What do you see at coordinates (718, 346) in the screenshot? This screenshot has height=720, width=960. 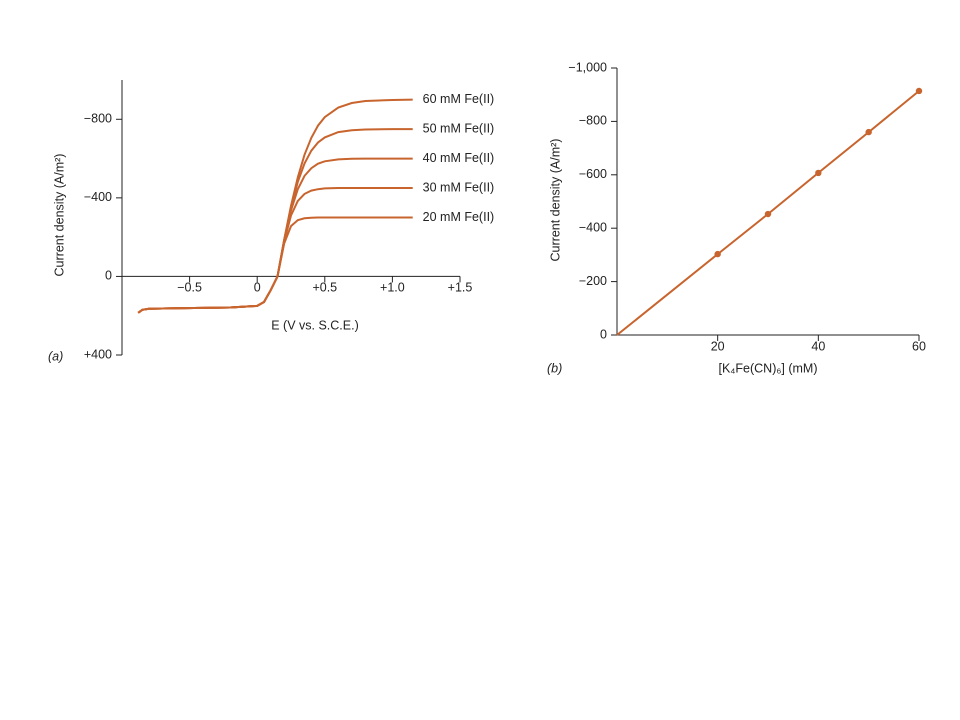 I see `x-tick-label: 20` at bounding box center [718, 346].